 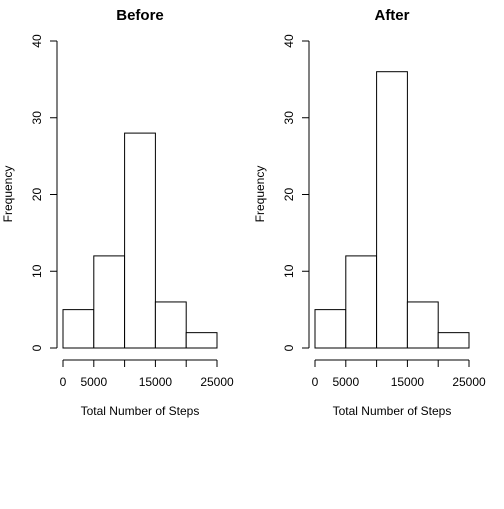 I want to click on chart-title: Before, so click(x=140, y=15).